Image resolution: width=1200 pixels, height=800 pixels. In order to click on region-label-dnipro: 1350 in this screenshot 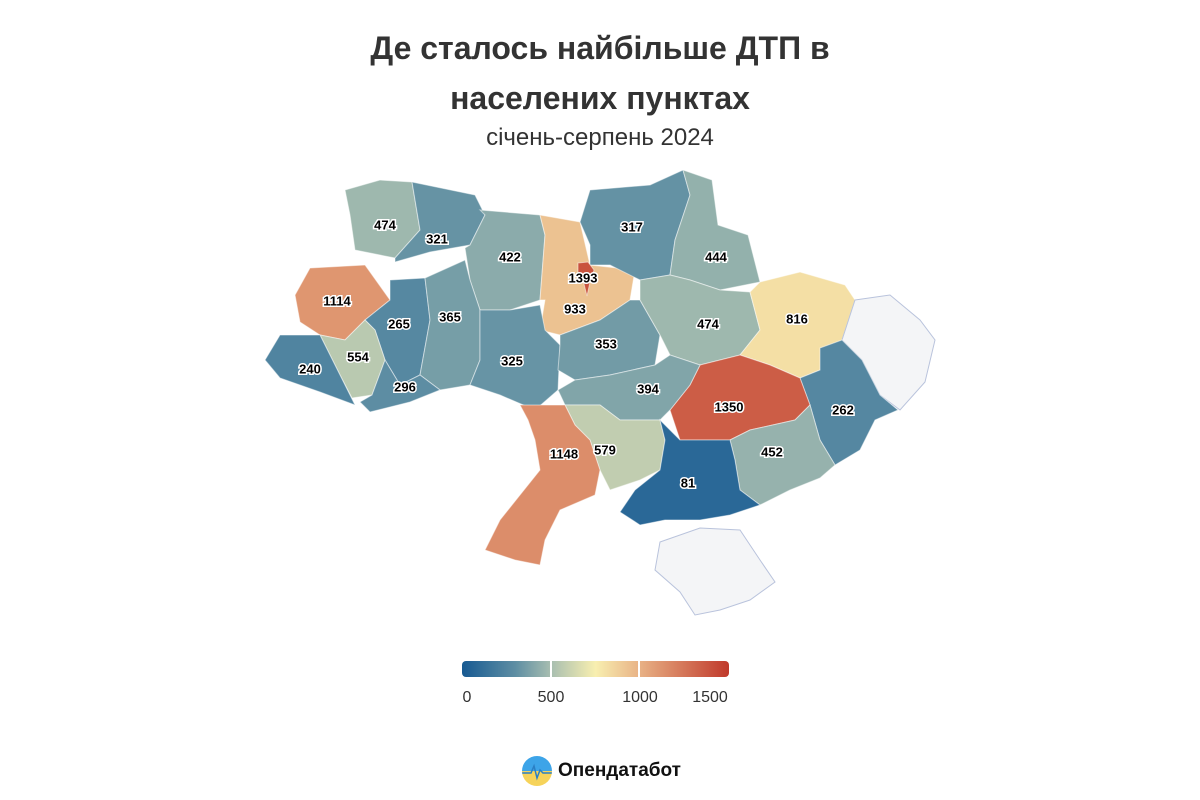, I will do `click(729, 406)`.